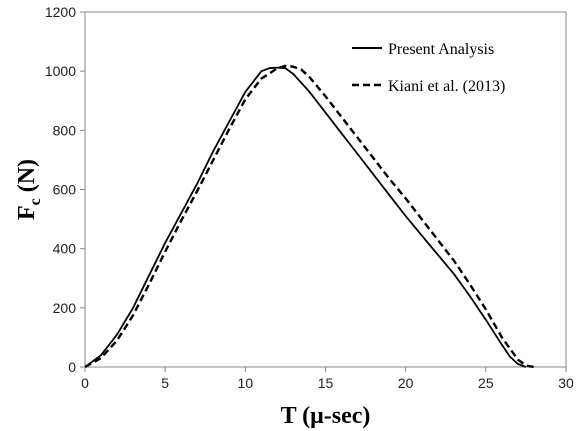  What do you see at coordinates (406, 383) in the screenshot?
I see `x-tick-label: 20` at bounding box center [406, 383].